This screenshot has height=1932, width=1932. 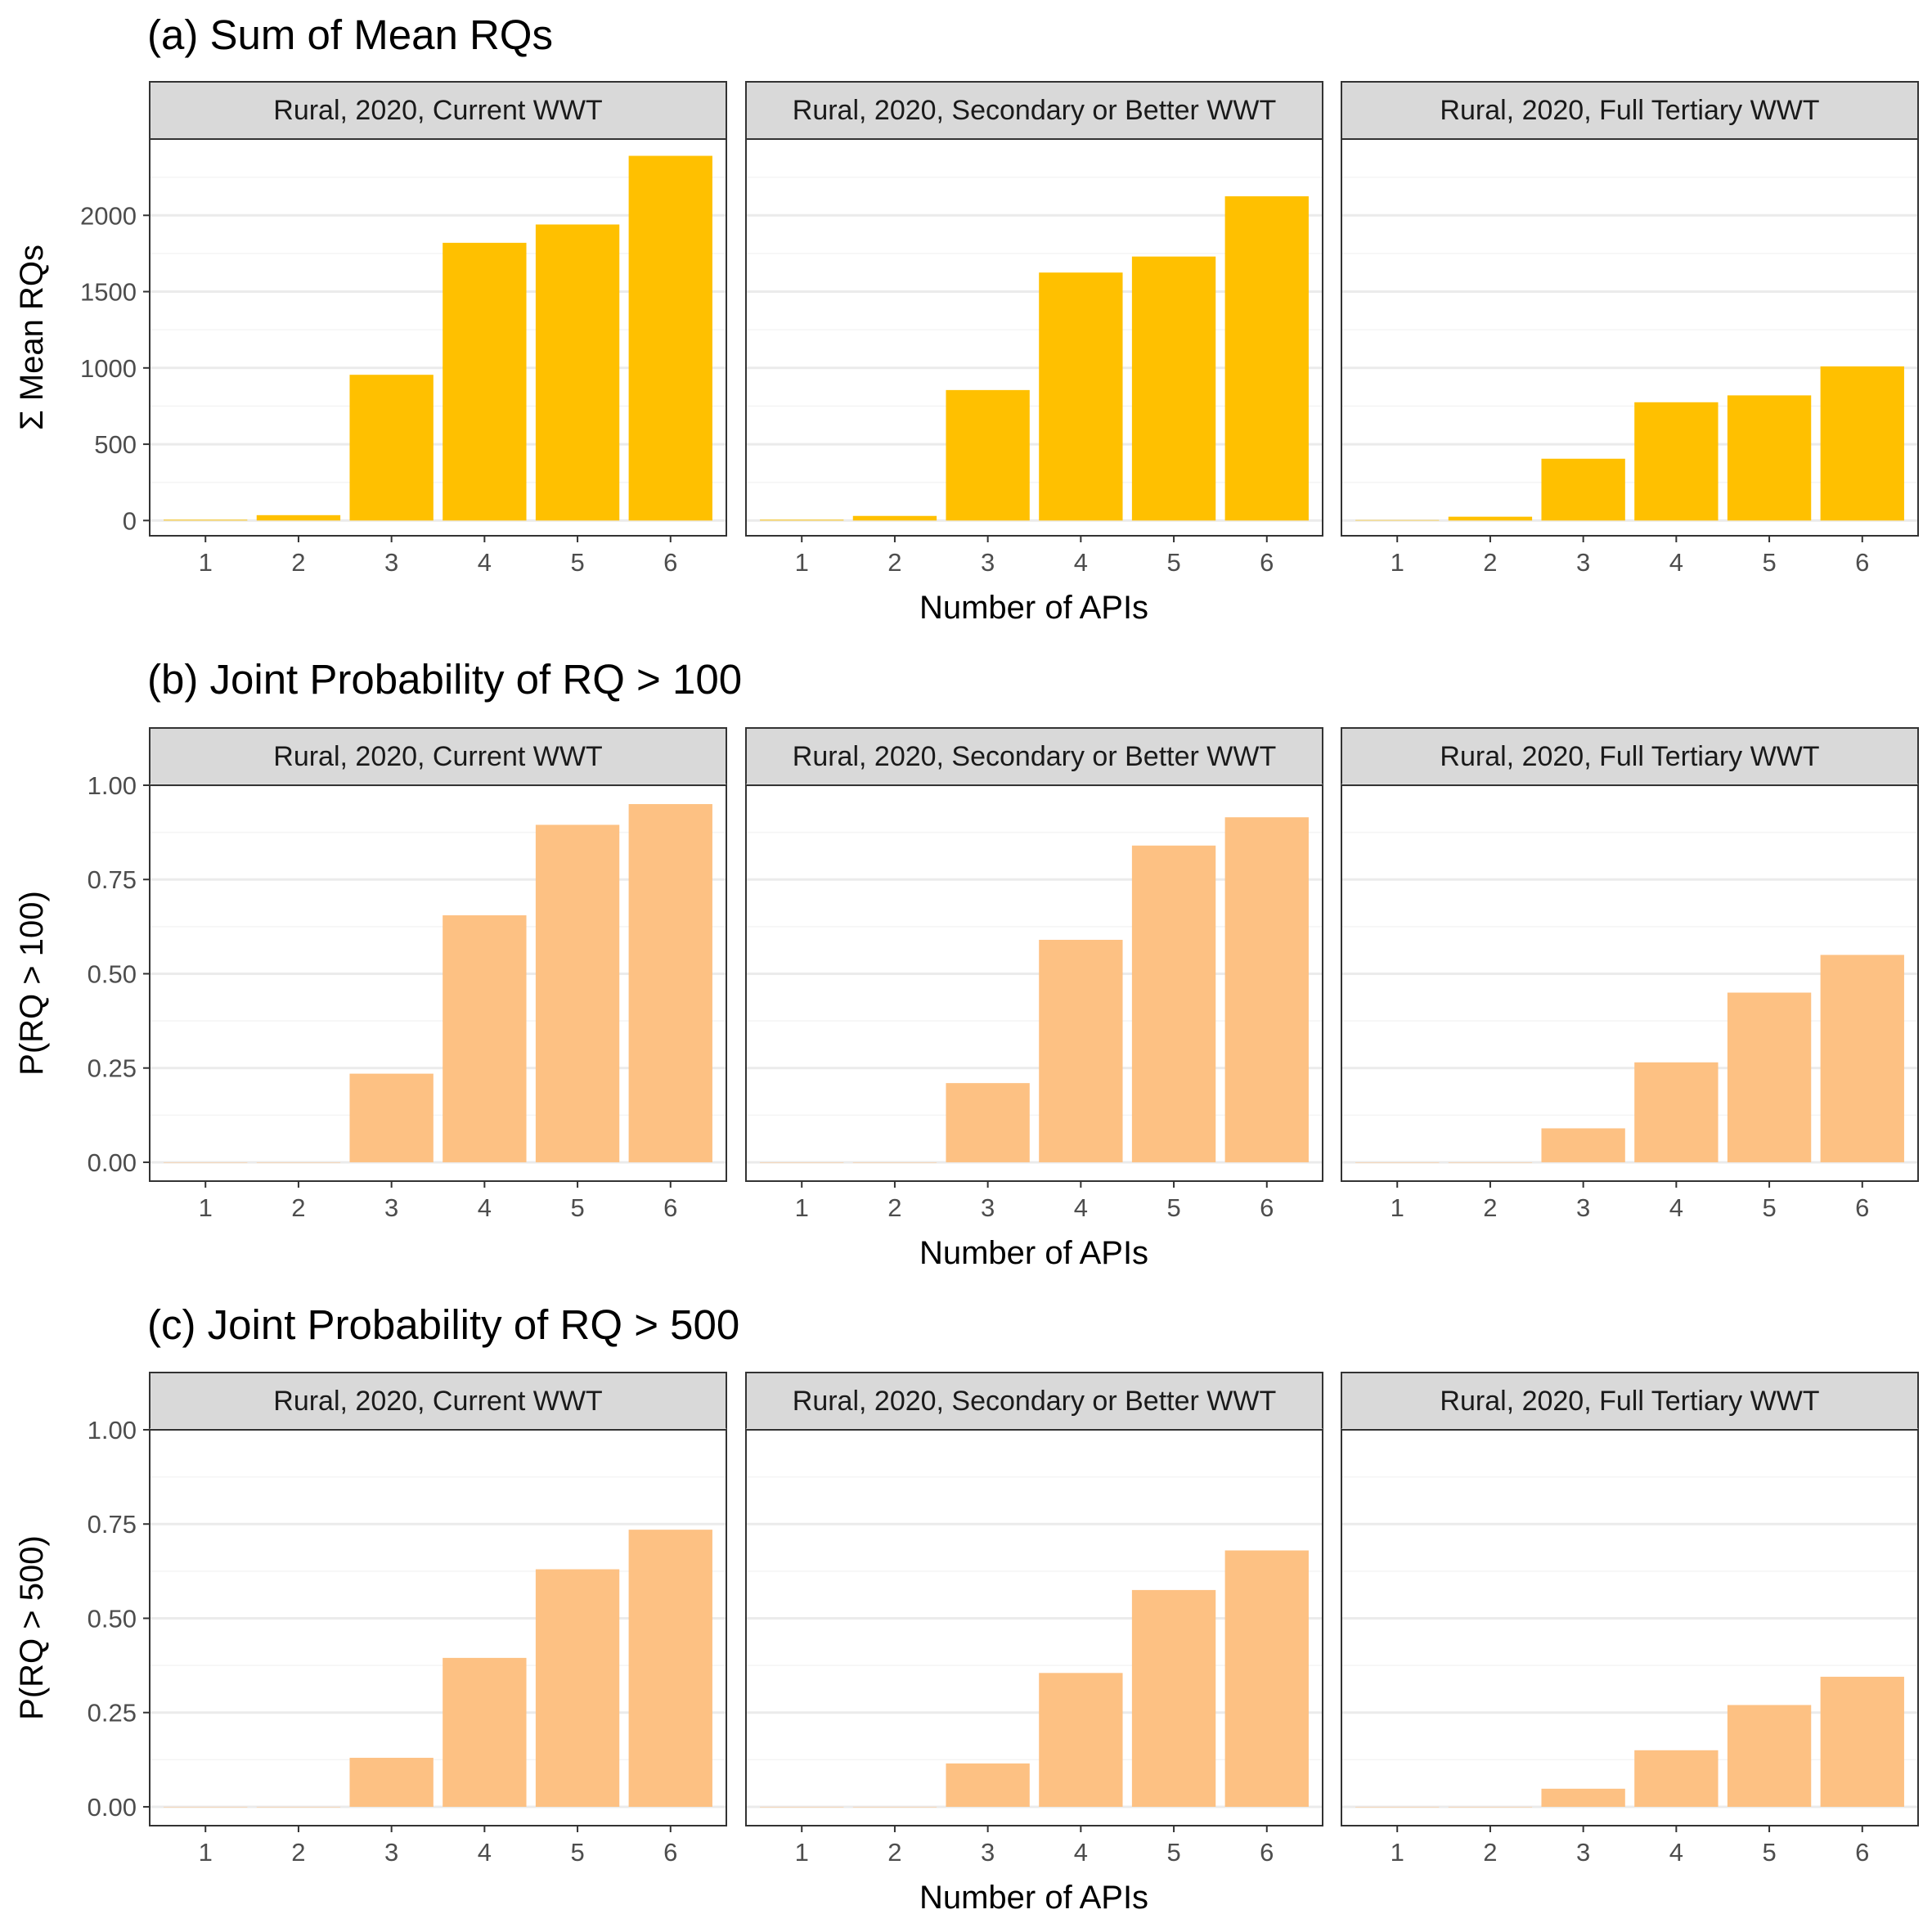 What do you see at coordinates (443, 1325) in the screenshot?
I see `chart-title: (c) Joint Probability of RQ > 500` at bounding box center [443, 1325].